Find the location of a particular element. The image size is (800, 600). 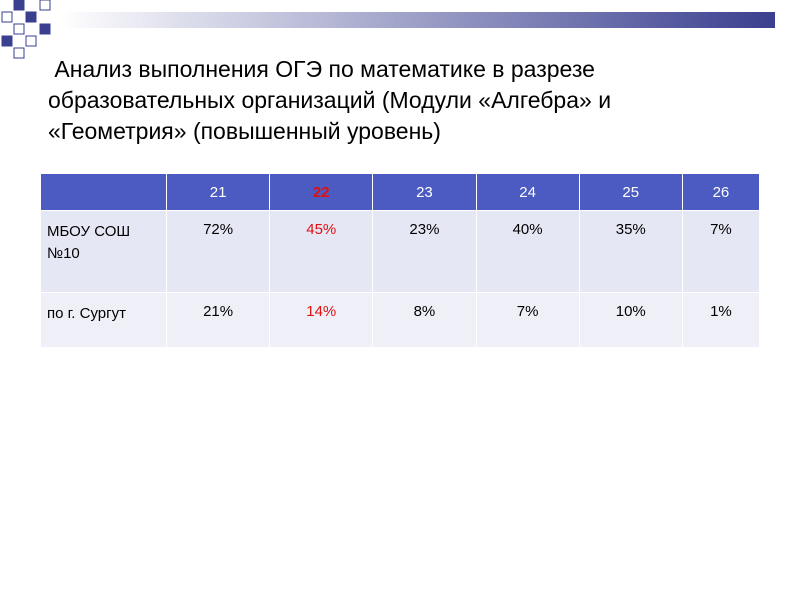

column-header: 25 is located at coordinates (630, 192).